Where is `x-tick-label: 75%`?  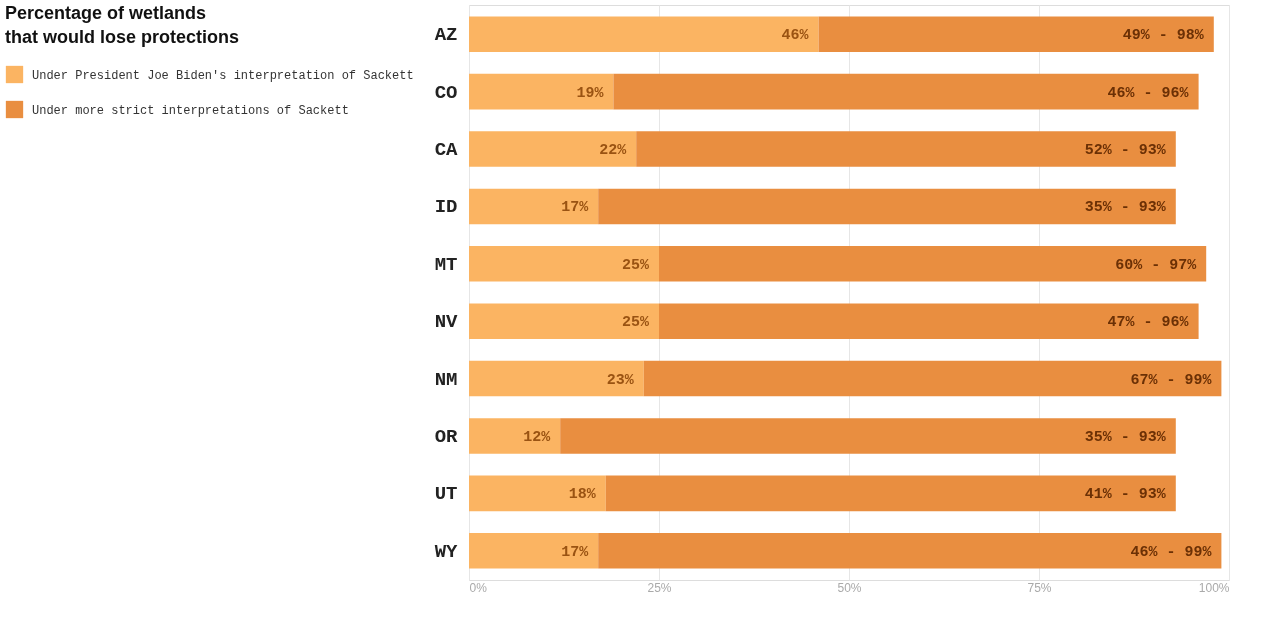
x-tick-label: 75% is located at coordinates (1039, 587).